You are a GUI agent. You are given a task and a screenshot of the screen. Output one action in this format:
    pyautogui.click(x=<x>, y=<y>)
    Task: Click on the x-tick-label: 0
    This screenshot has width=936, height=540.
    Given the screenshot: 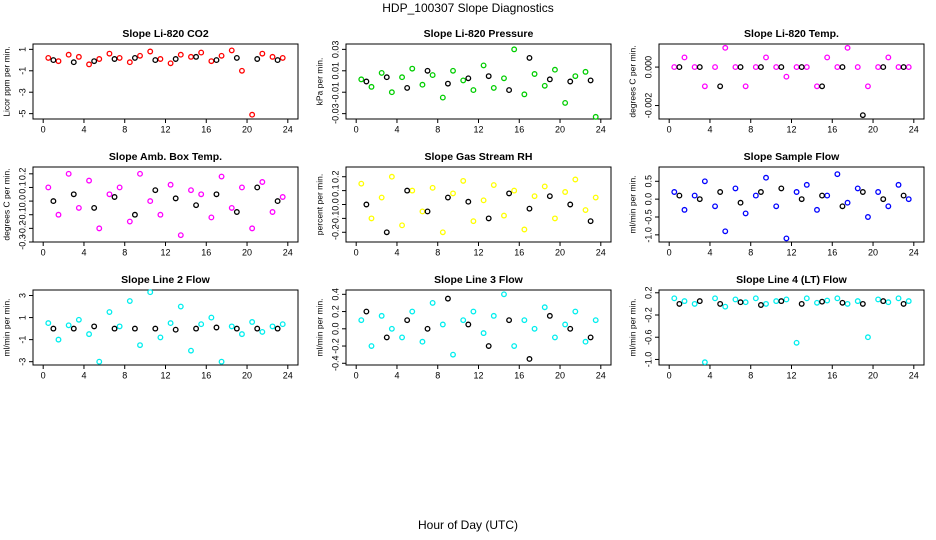 What is the action you would take?
    pyautogui.click(x=356, y=129)
    